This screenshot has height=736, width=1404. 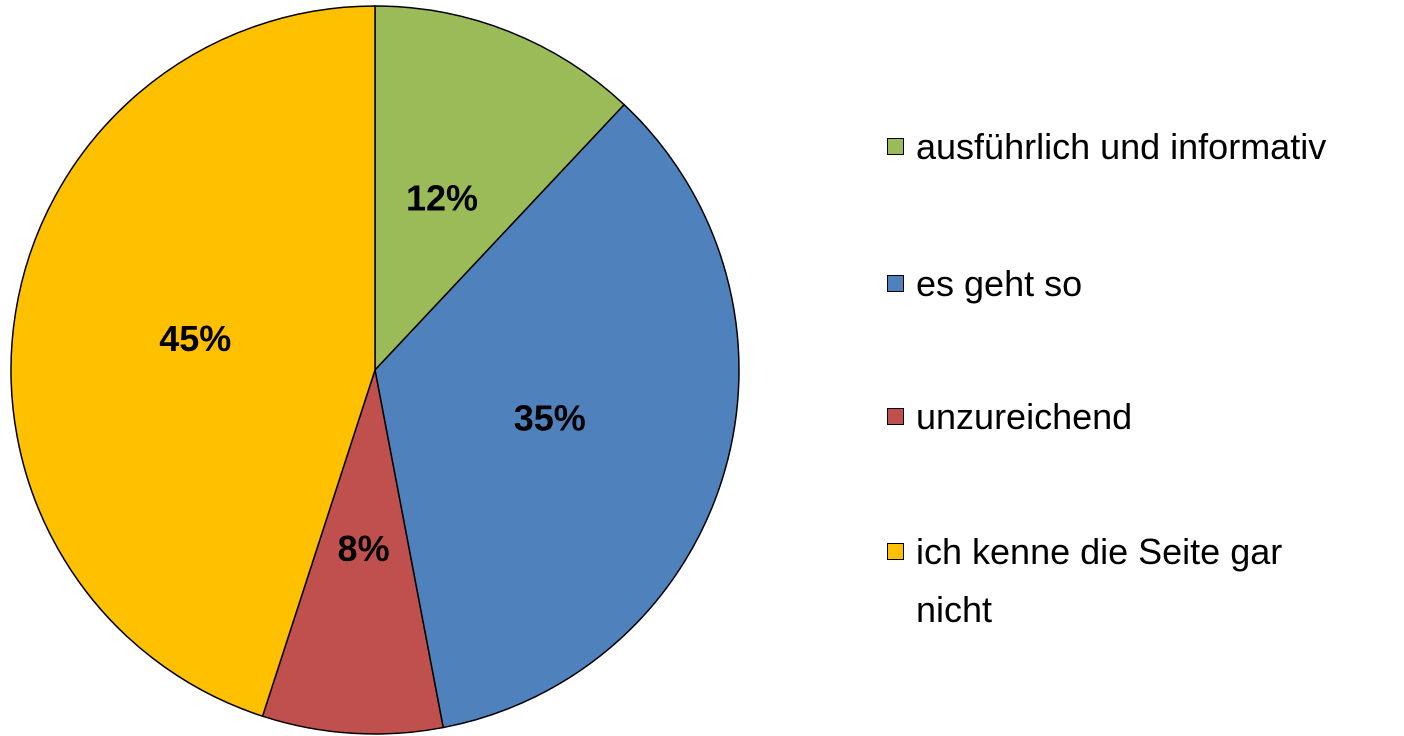 I want to click on legend-item: ich kenne die Seite gar nicht, so click(x=1121, y=581).